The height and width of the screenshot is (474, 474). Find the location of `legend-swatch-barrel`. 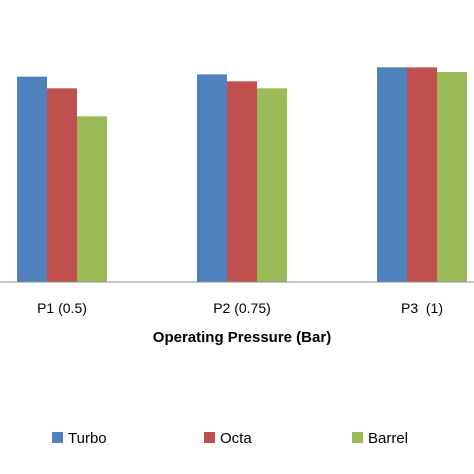

legend-swatch-barrel is located at coordinates (357, 437).